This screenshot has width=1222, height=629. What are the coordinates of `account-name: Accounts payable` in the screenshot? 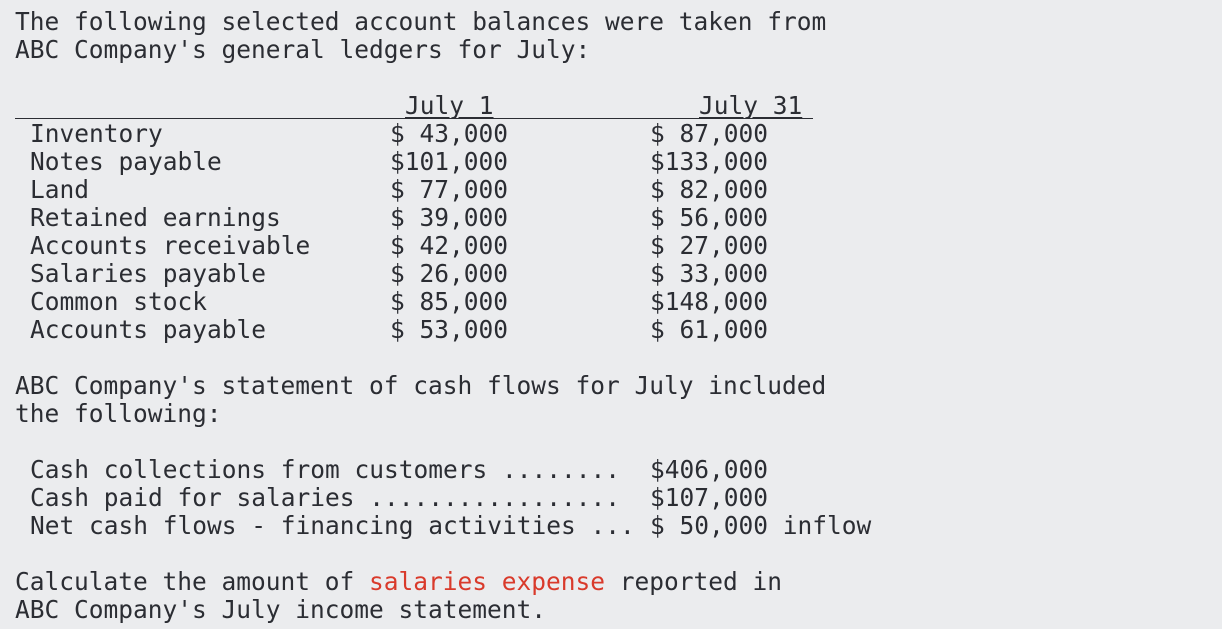 It's located at (148, 329).